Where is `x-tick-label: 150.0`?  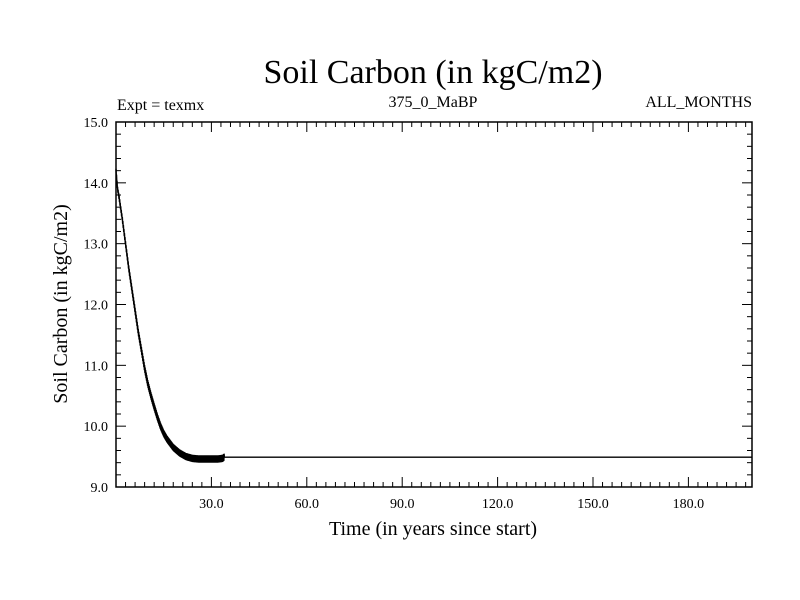
x-tick-label: 150.0 is located at coordinates (593, 504).